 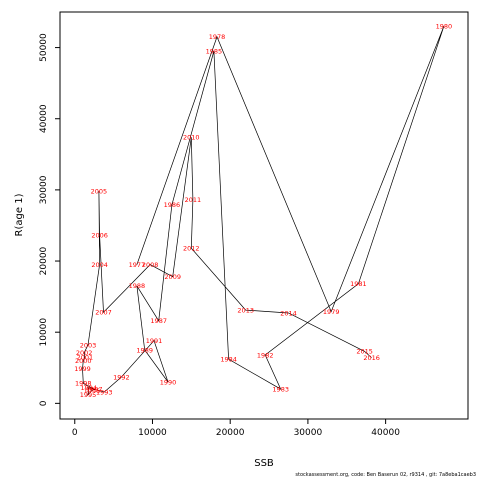 What do you see at coordinates (83, 361) in the screenshot?
I see `point-label-2000: 2000` at bounding box center [83, 361].